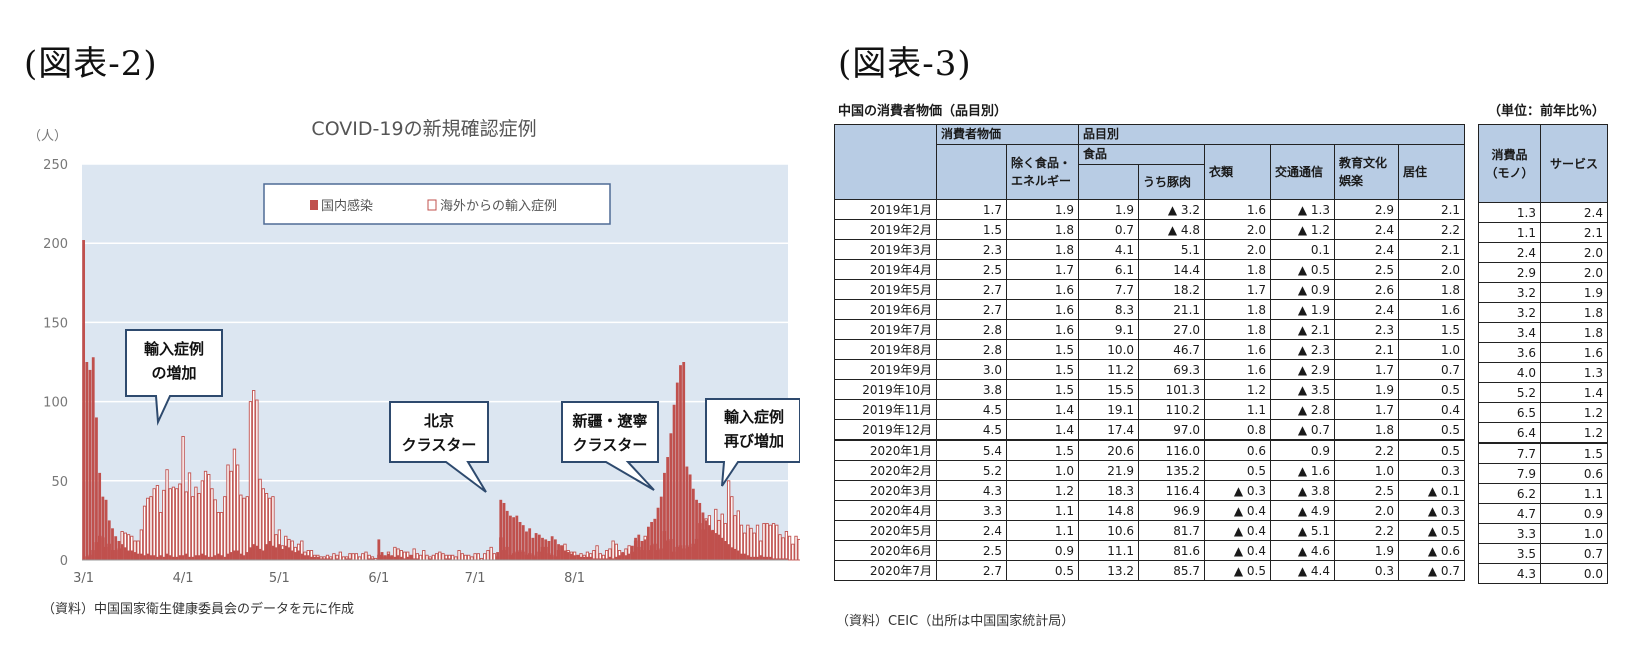 The width and height of the screenshot is (1644, 658). I want to click on cell-housing: ▲ 0.7, so click(1432, 570).